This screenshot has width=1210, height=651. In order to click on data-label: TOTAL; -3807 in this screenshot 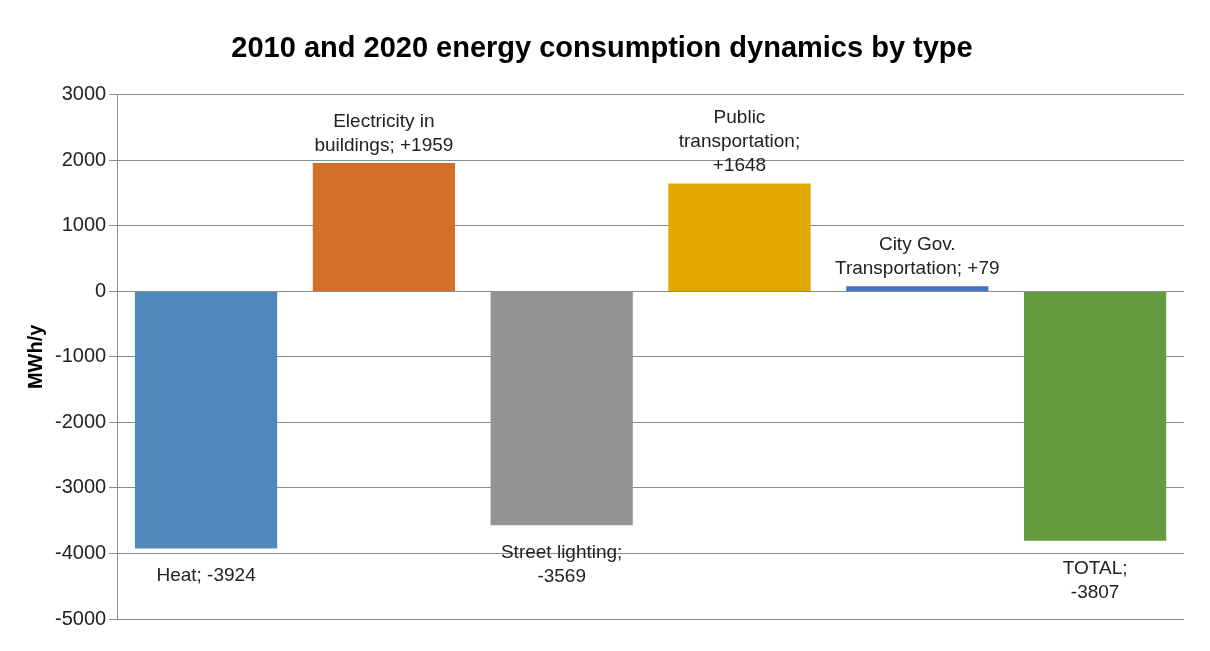, I will do `click(1095, 579)`.